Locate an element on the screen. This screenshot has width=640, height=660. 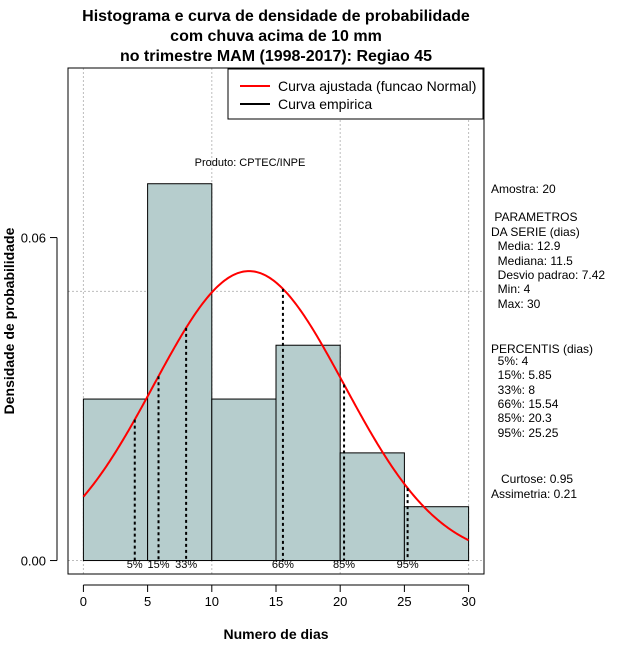
stat-line-15: Curtose: 0.95 is located at coordinates (532, 479).